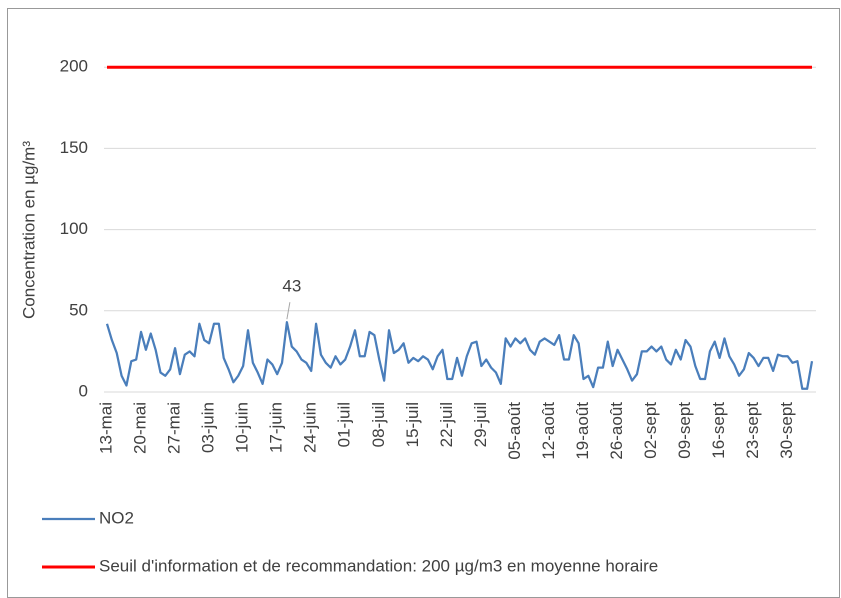 This screenshot has height=598, width=841. I want to click on leader-line, so click(288, 311).